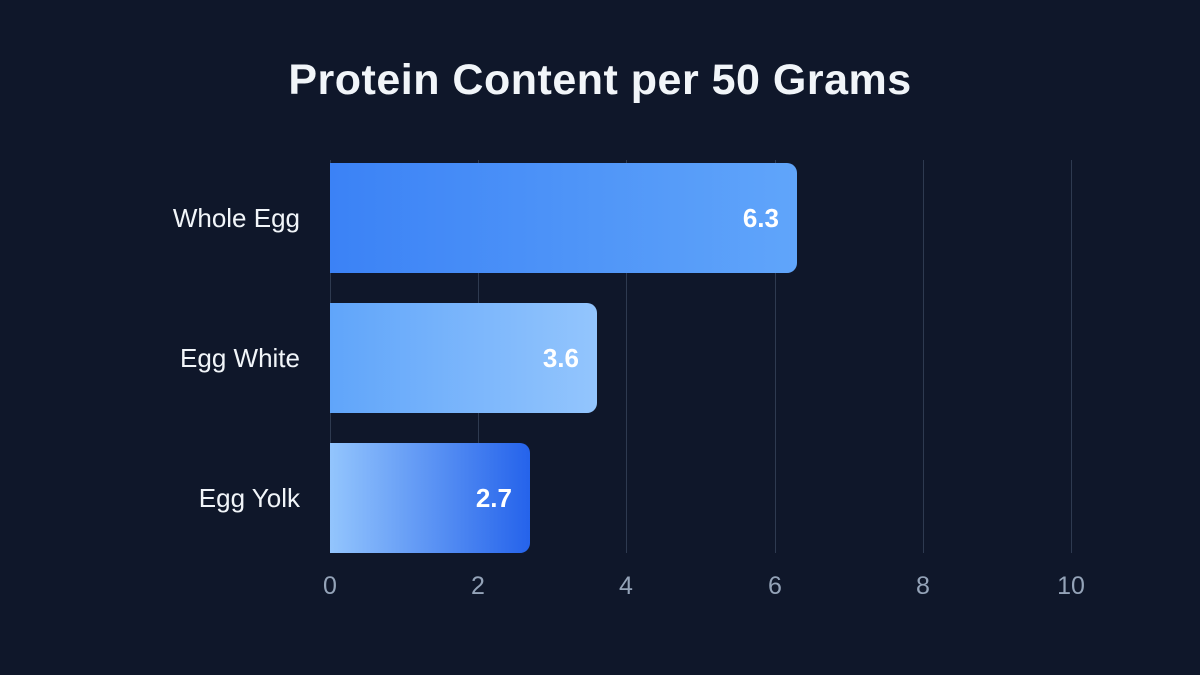 This screenshot has width=1200, height=675. What do you see at coordinates (330, 586) in the screenshot?
I see `x-tick-label-0: 0` at bounding box center [330, 586].